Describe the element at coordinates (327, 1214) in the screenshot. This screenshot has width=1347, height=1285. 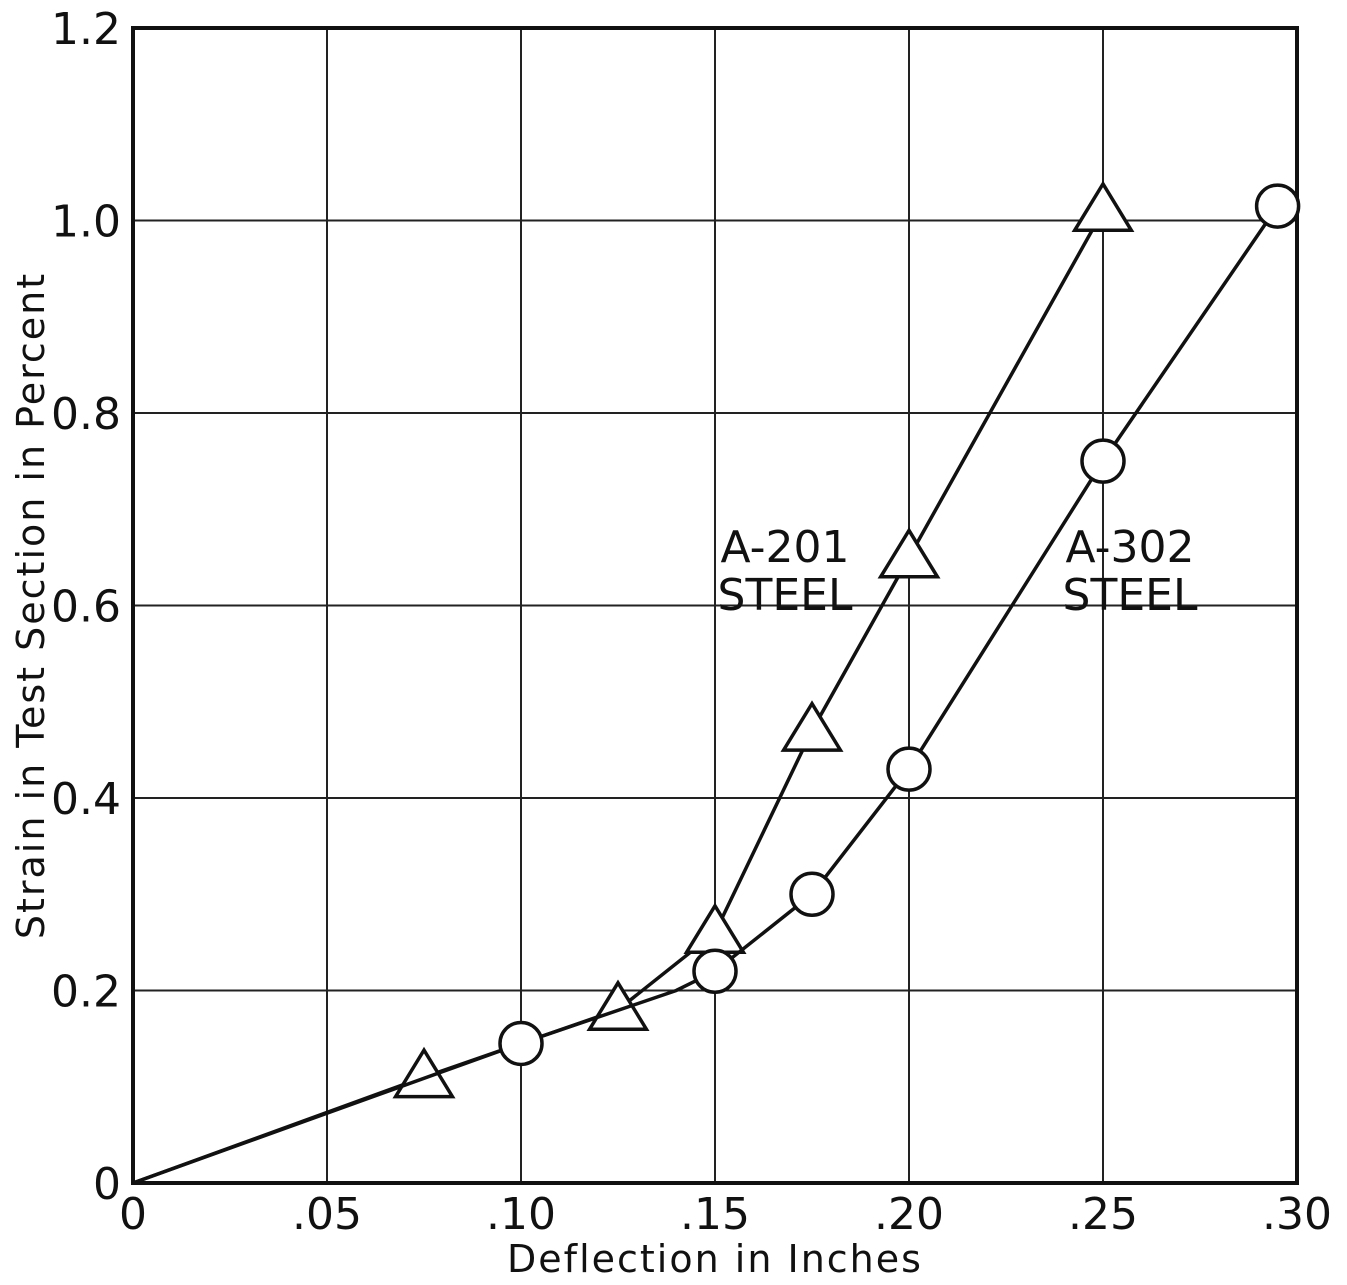
I see `x-tick-label: .05` at that location.